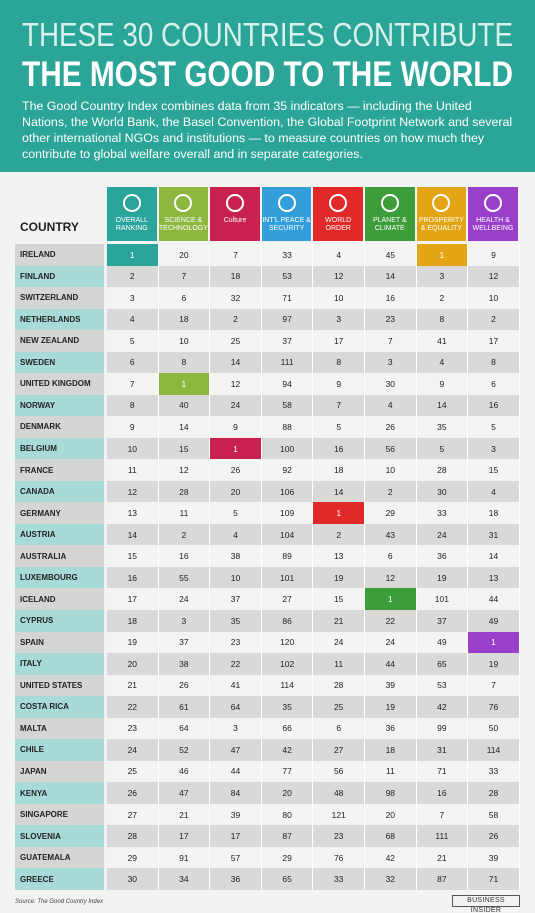  What do you see at coordinates (59, 642) in the screenshot?
I see `country: SPAIN` at bounding box center [59, 642].